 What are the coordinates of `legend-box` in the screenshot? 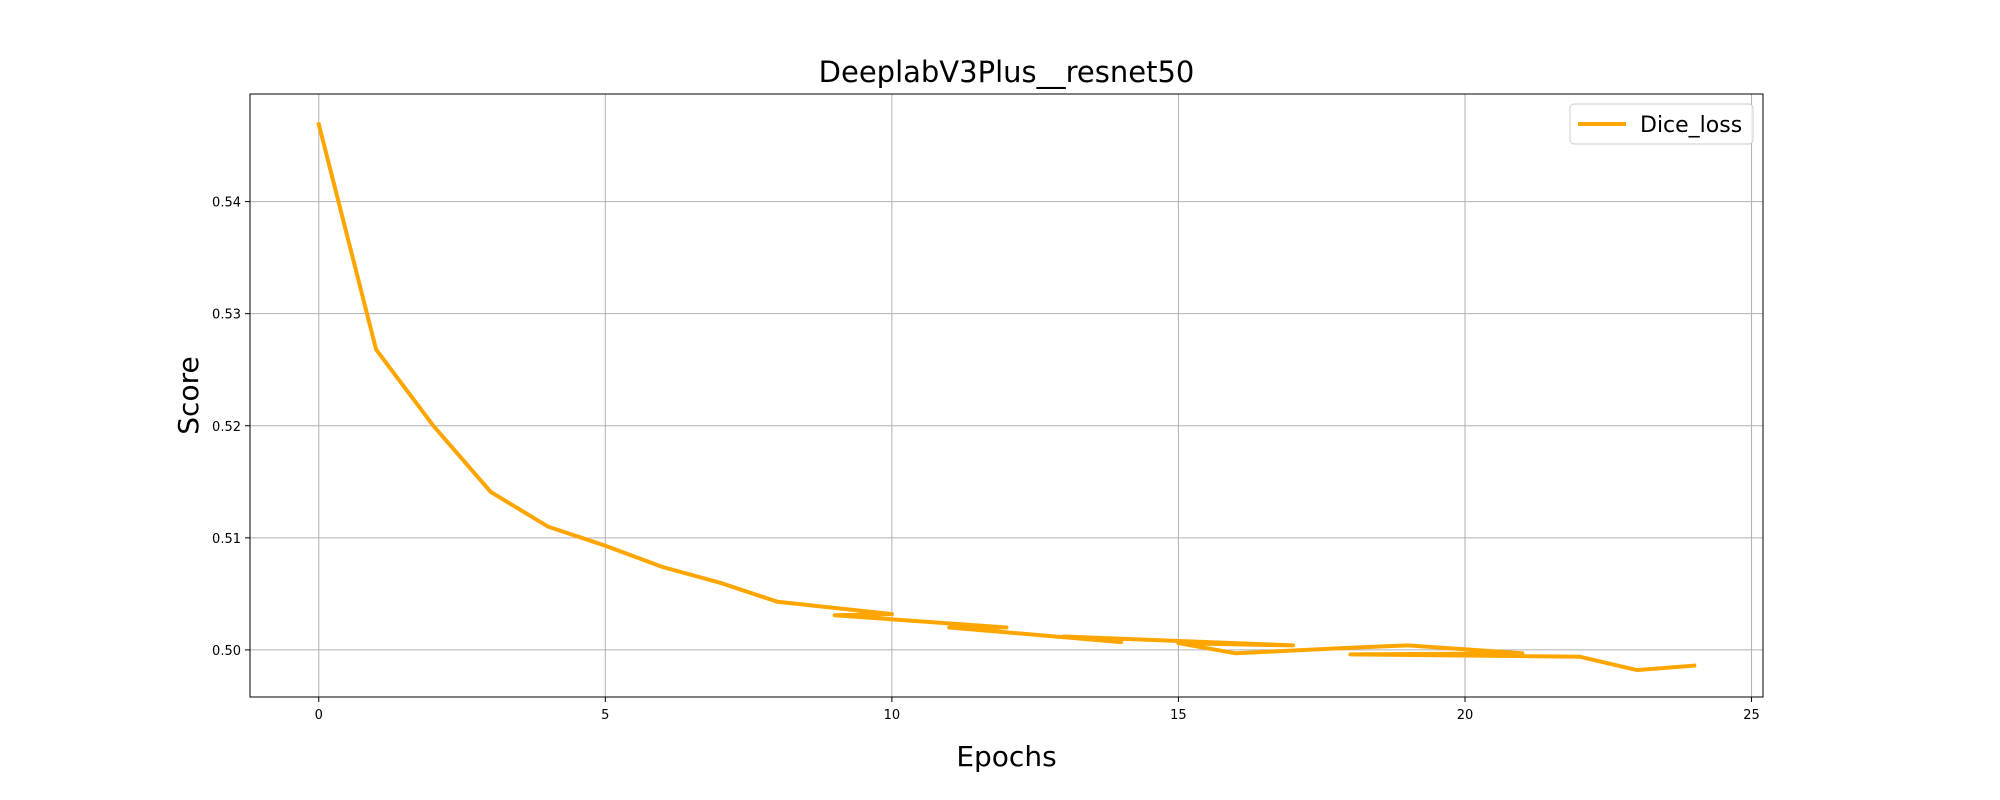 It's located at (1661, 124).